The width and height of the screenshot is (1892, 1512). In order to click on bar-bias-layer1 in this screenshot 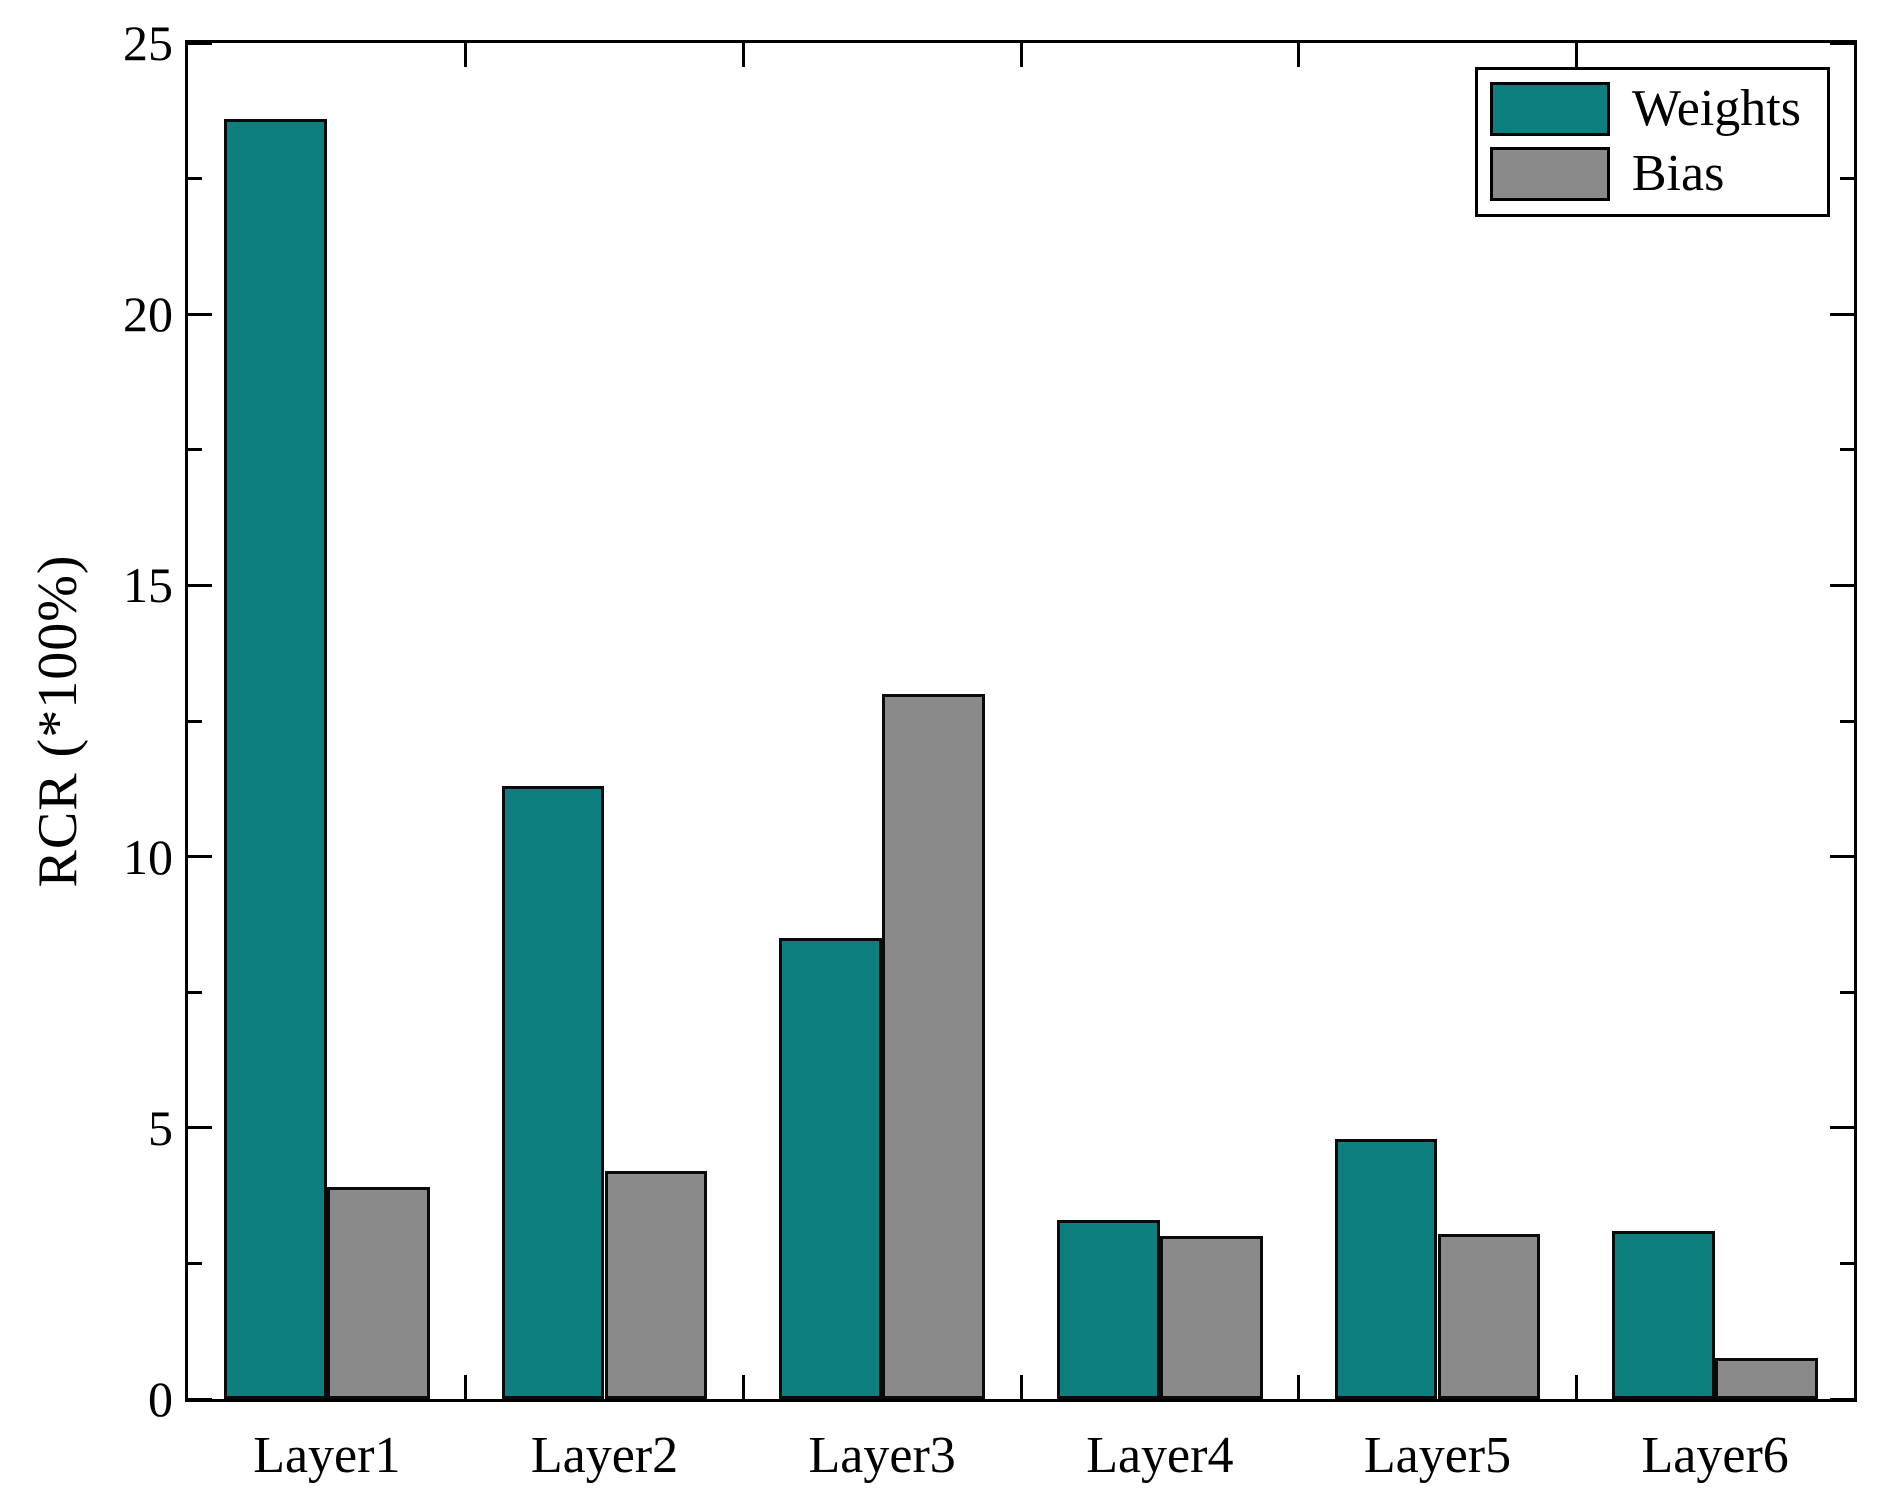, I will do `click(378, 1293)`.